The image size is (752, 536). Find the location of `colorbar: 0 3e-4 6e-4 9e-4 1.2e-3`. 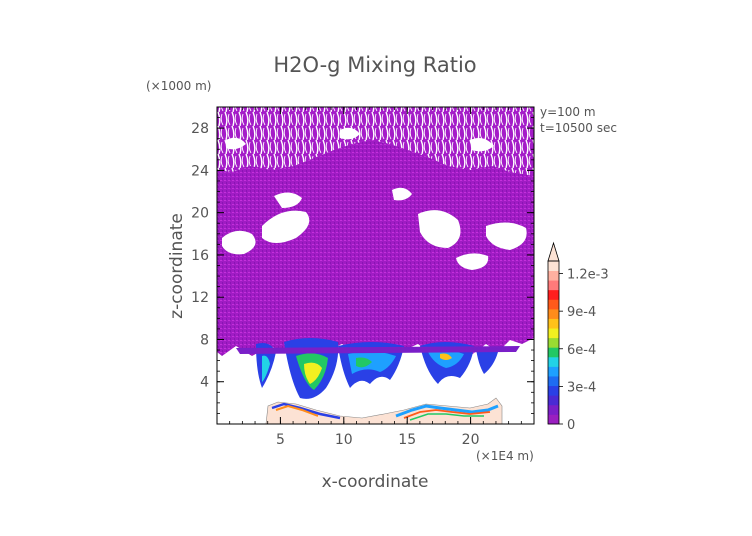

colorbar: 0 3e-4 6e-4 9e-4 1.2e-3 is located at coordinates (578, 337).